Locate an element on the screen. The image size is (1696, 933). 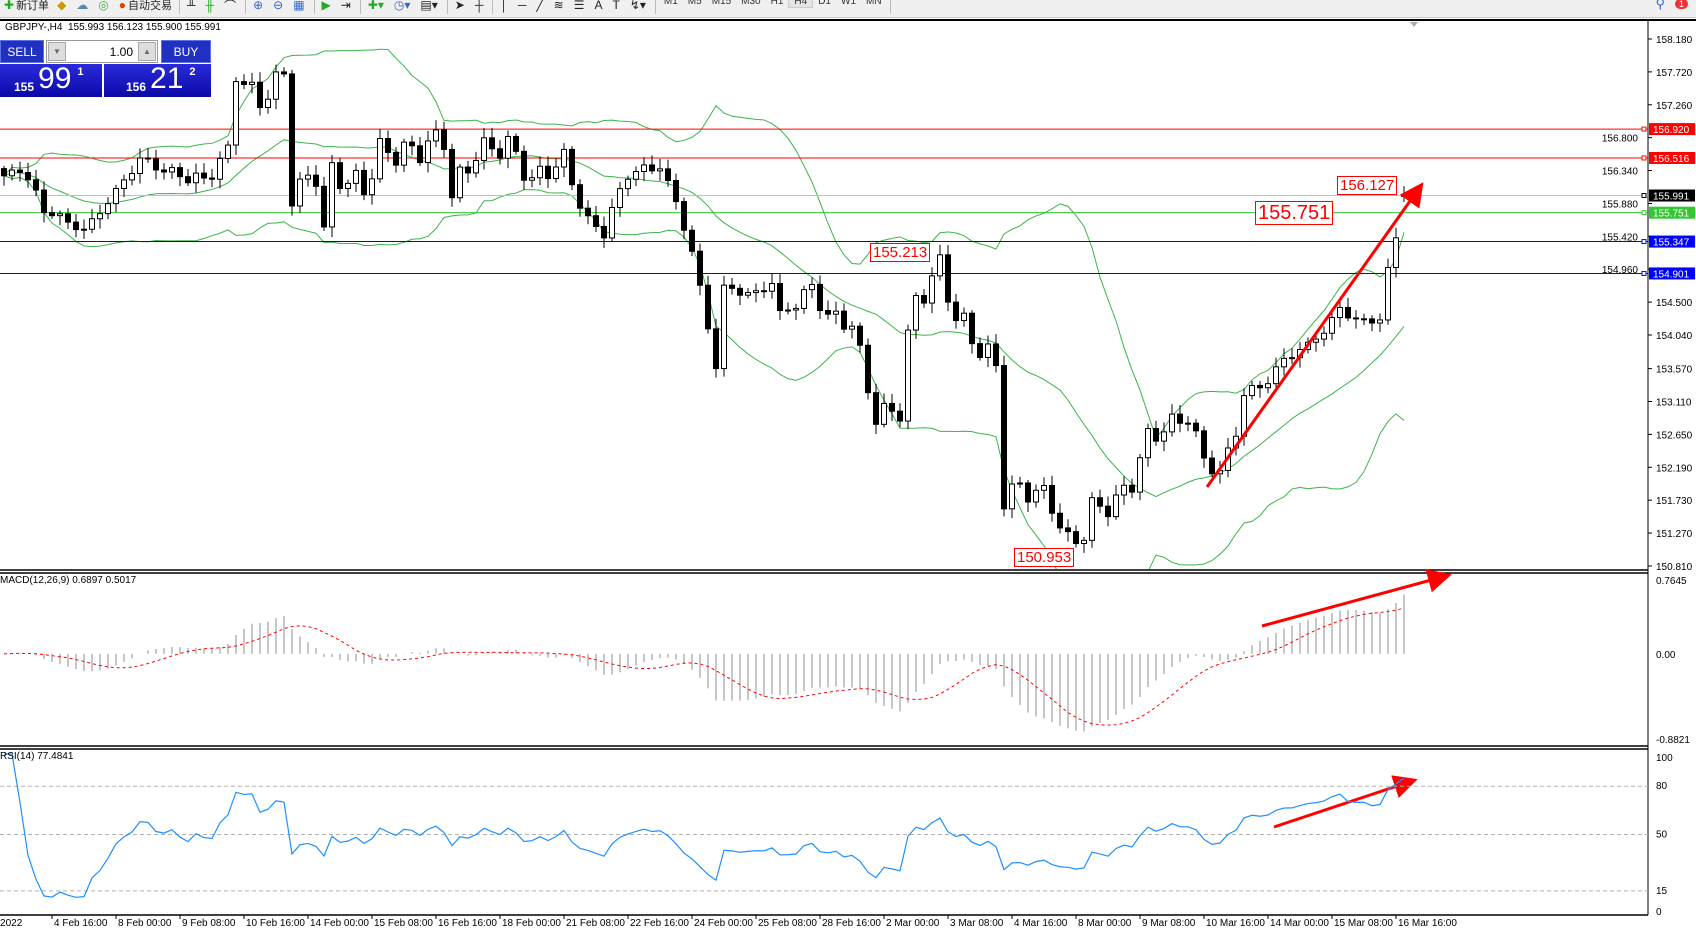
candle-chart-icon: ╫ is located at coordinates (210, 6).